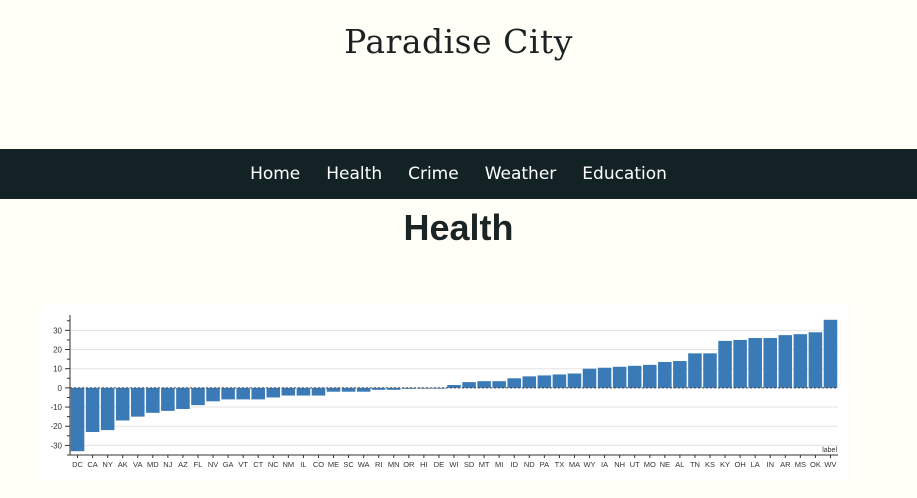  What do you see at coordinates (153, 464) in the screenshot?
I see `x-tick-label: MD` at bounding box center [153, 464].